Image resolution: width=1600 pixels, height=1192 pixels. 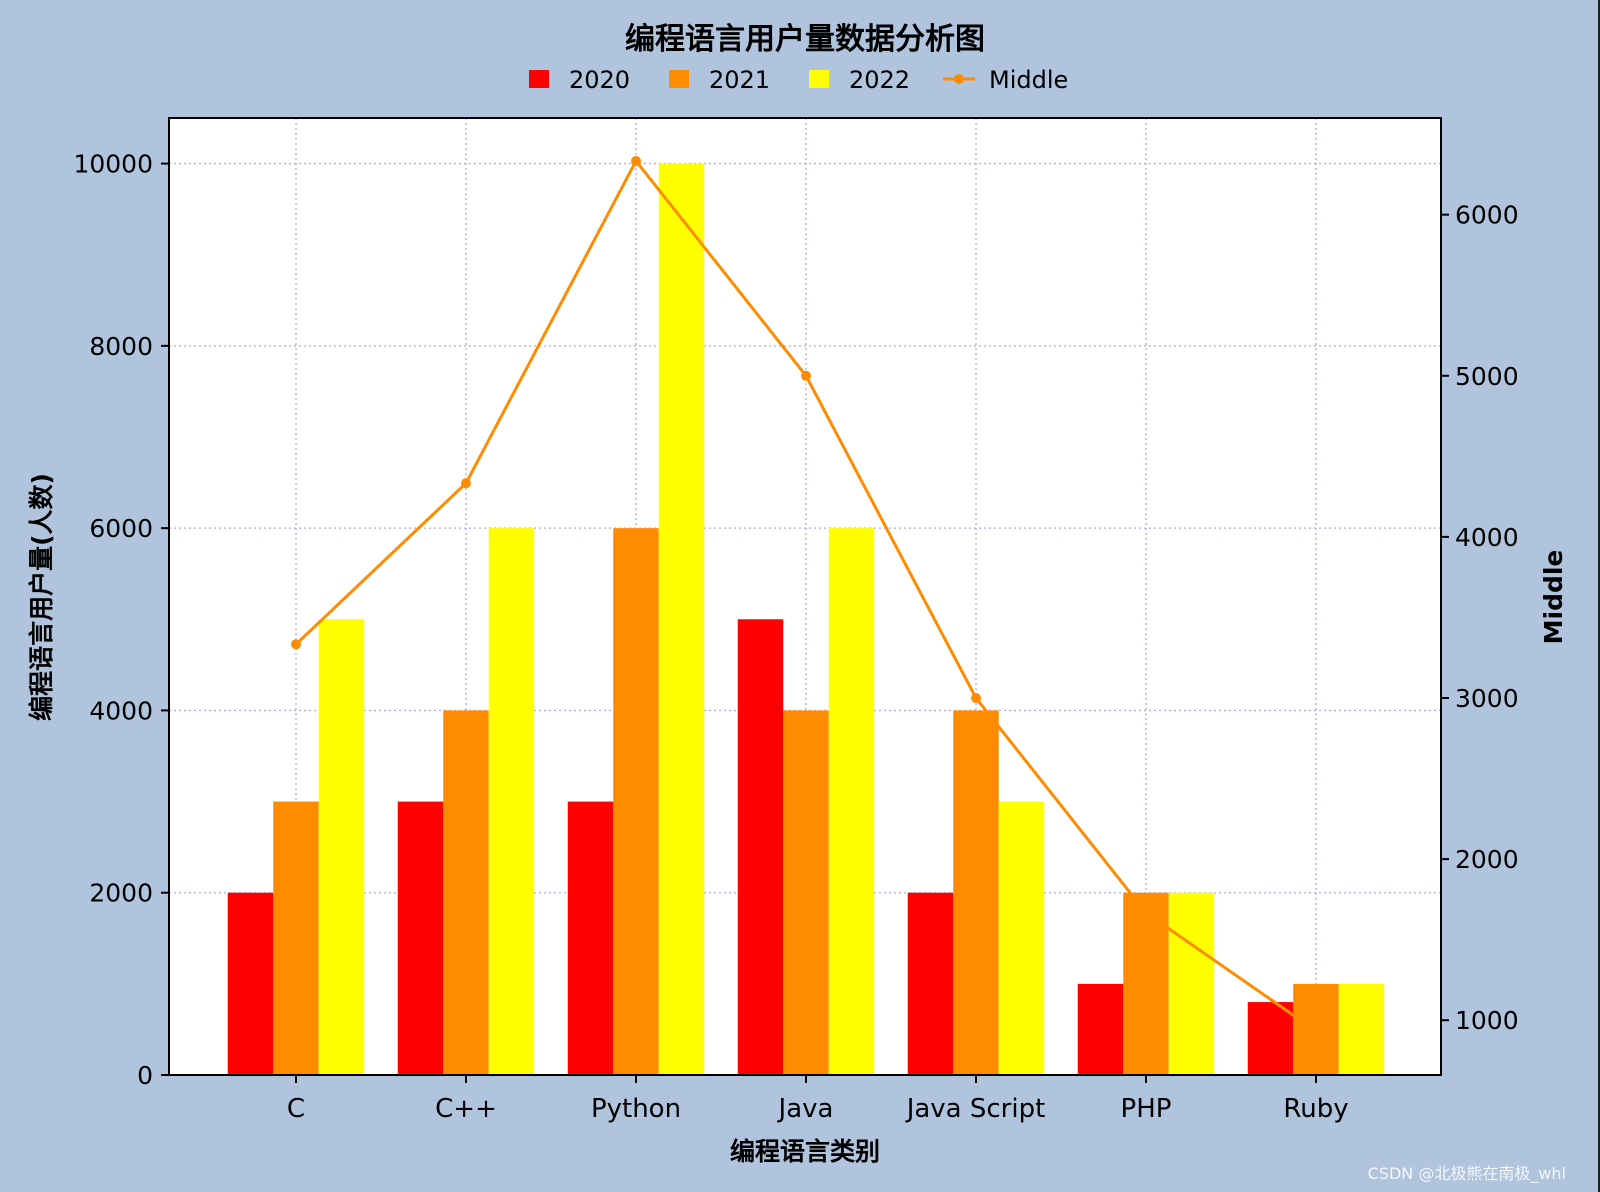 What do you see at coordinates (41, 597) in the screenshot?
I see `y-axis-label: 编程语言用户量(人数)` at bounding box center [41, 597].